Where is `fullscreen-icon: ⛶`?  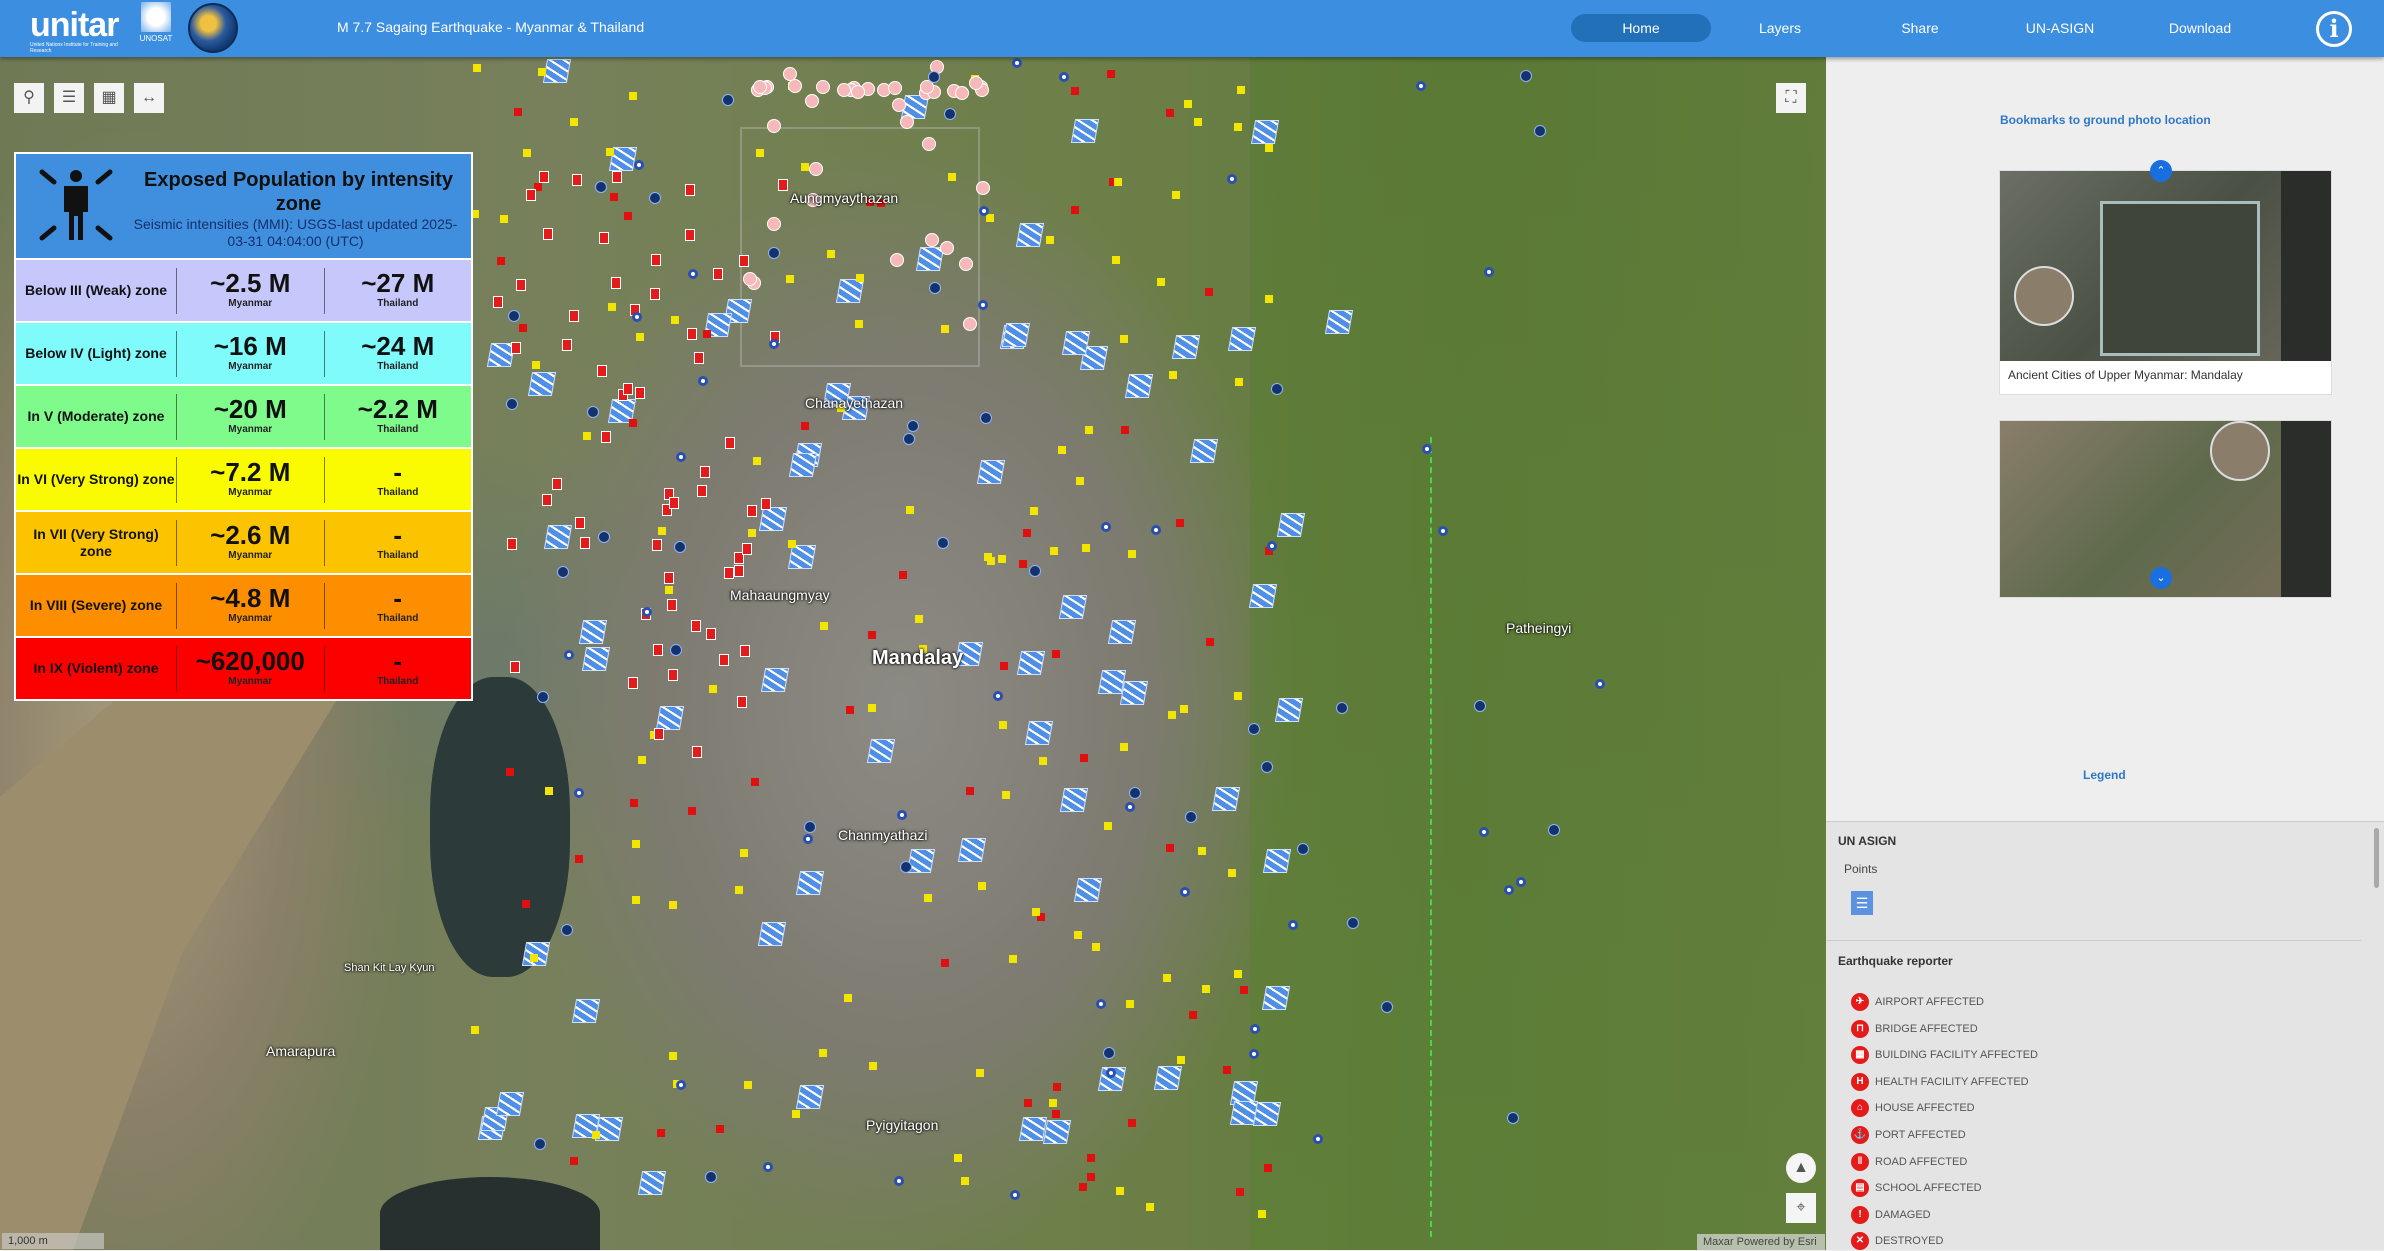
fullscreen-icon: ⛶ is located at coordinates (1791, 98).